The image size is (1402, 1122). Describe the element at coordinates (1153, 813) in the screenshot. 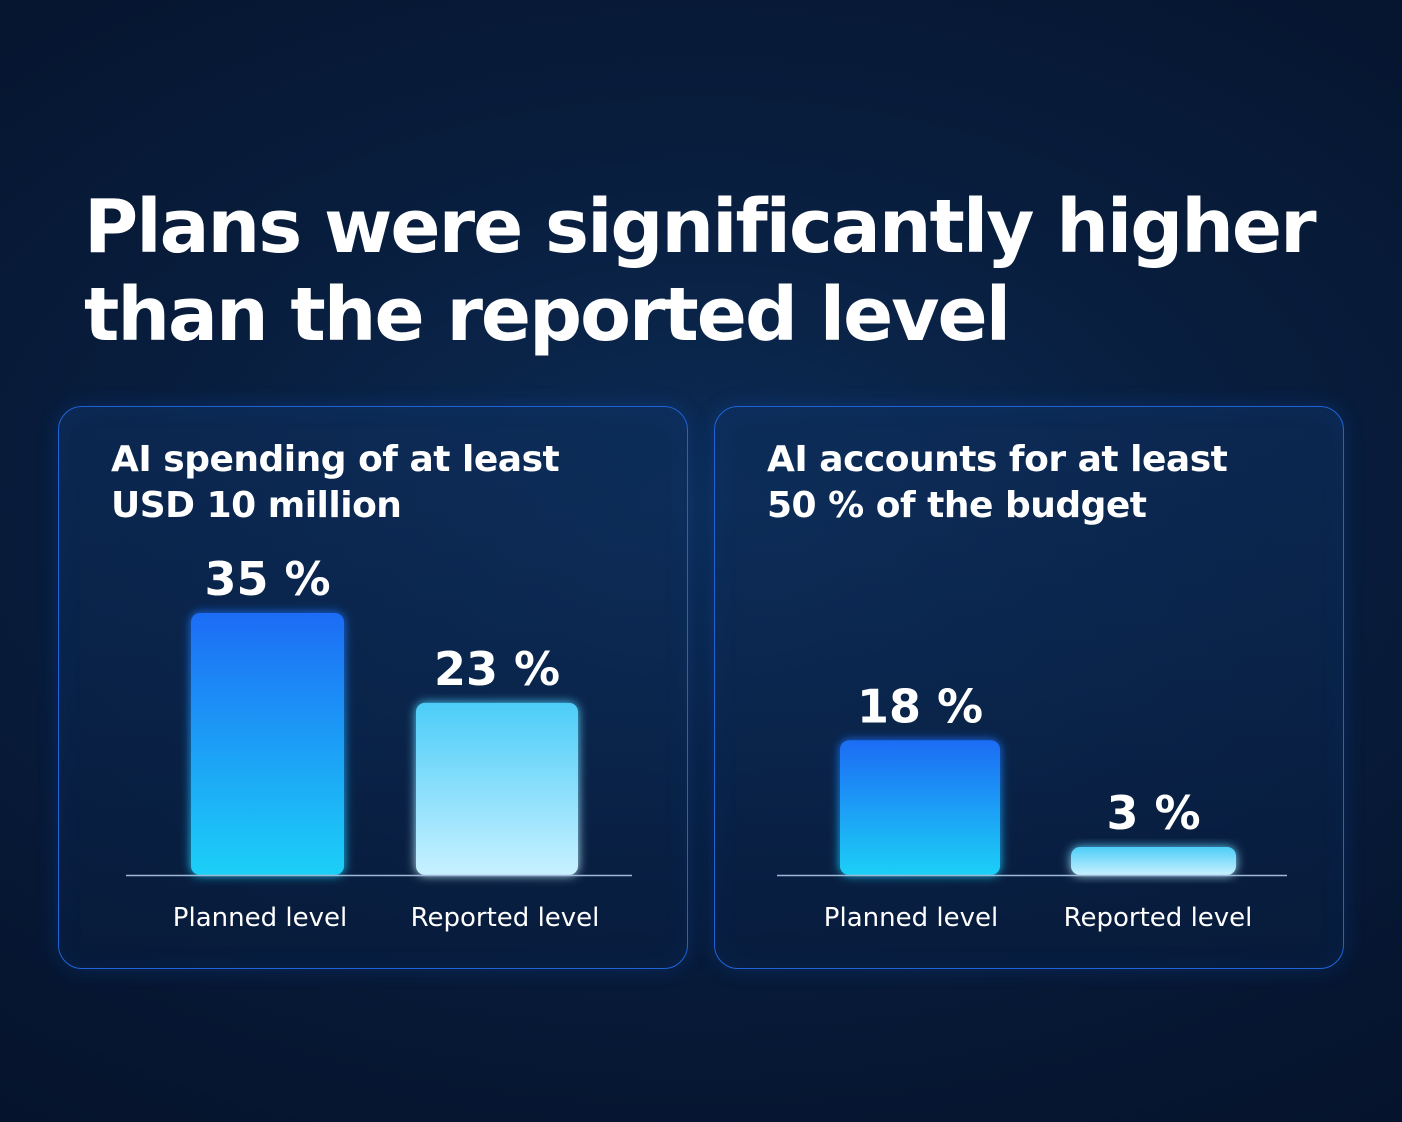

I see `bar-value-label: 3 %` at that location.